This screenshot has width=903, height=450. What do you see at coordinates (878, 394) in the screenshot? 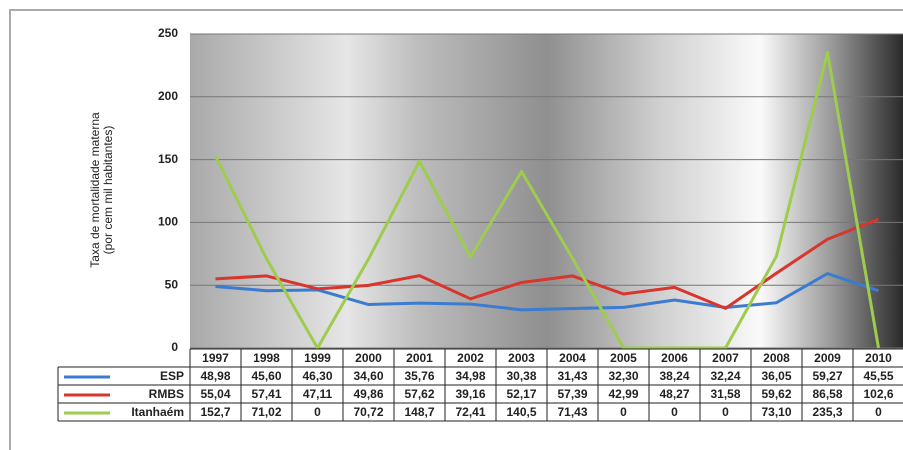
I see `data-label: 102,6` at bounding box center [878, 394].